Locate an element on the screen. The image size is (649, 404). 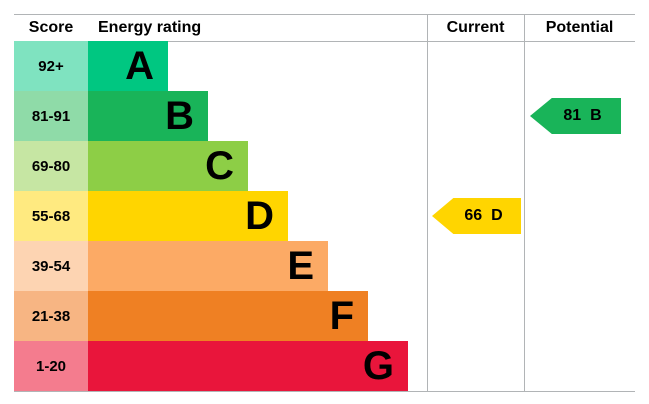
band-row-f: 21-38 F is located at coordinates (324, 316).